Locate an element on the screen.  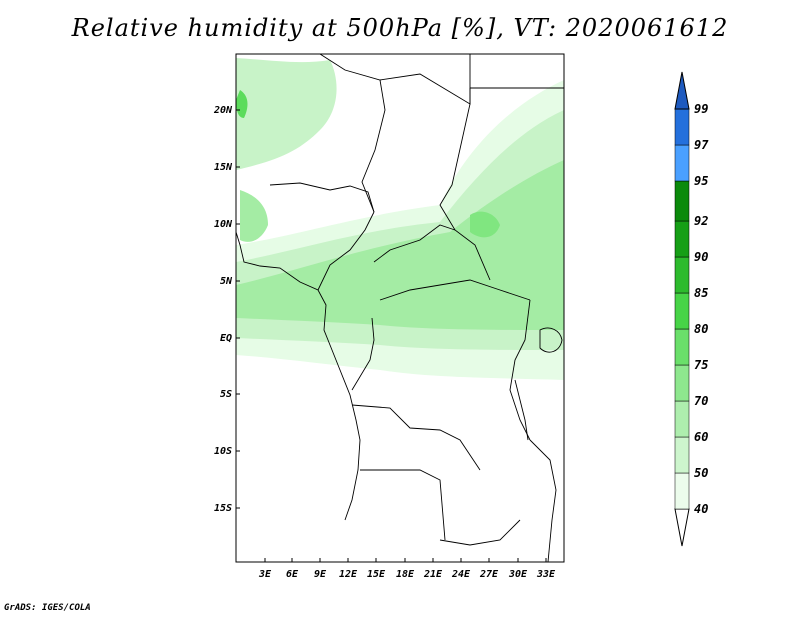
lat-label-5s: 5S is located at coordinates (226, 394).